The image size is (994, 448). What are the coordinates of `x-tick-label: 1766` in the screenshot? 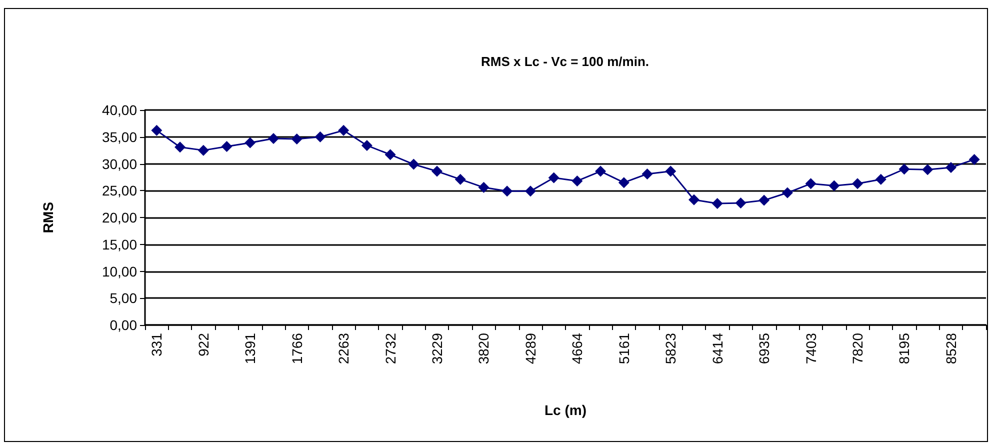 It's located at (296, 348).